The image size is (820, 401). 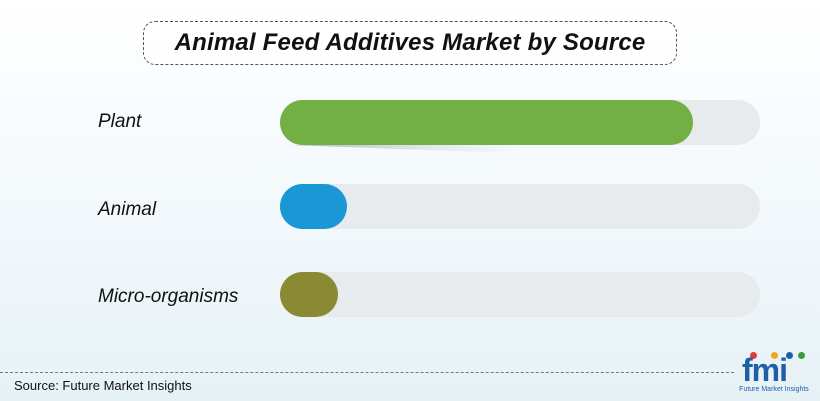 I want to click on bar-track-animal, so click(x=520, y=206).